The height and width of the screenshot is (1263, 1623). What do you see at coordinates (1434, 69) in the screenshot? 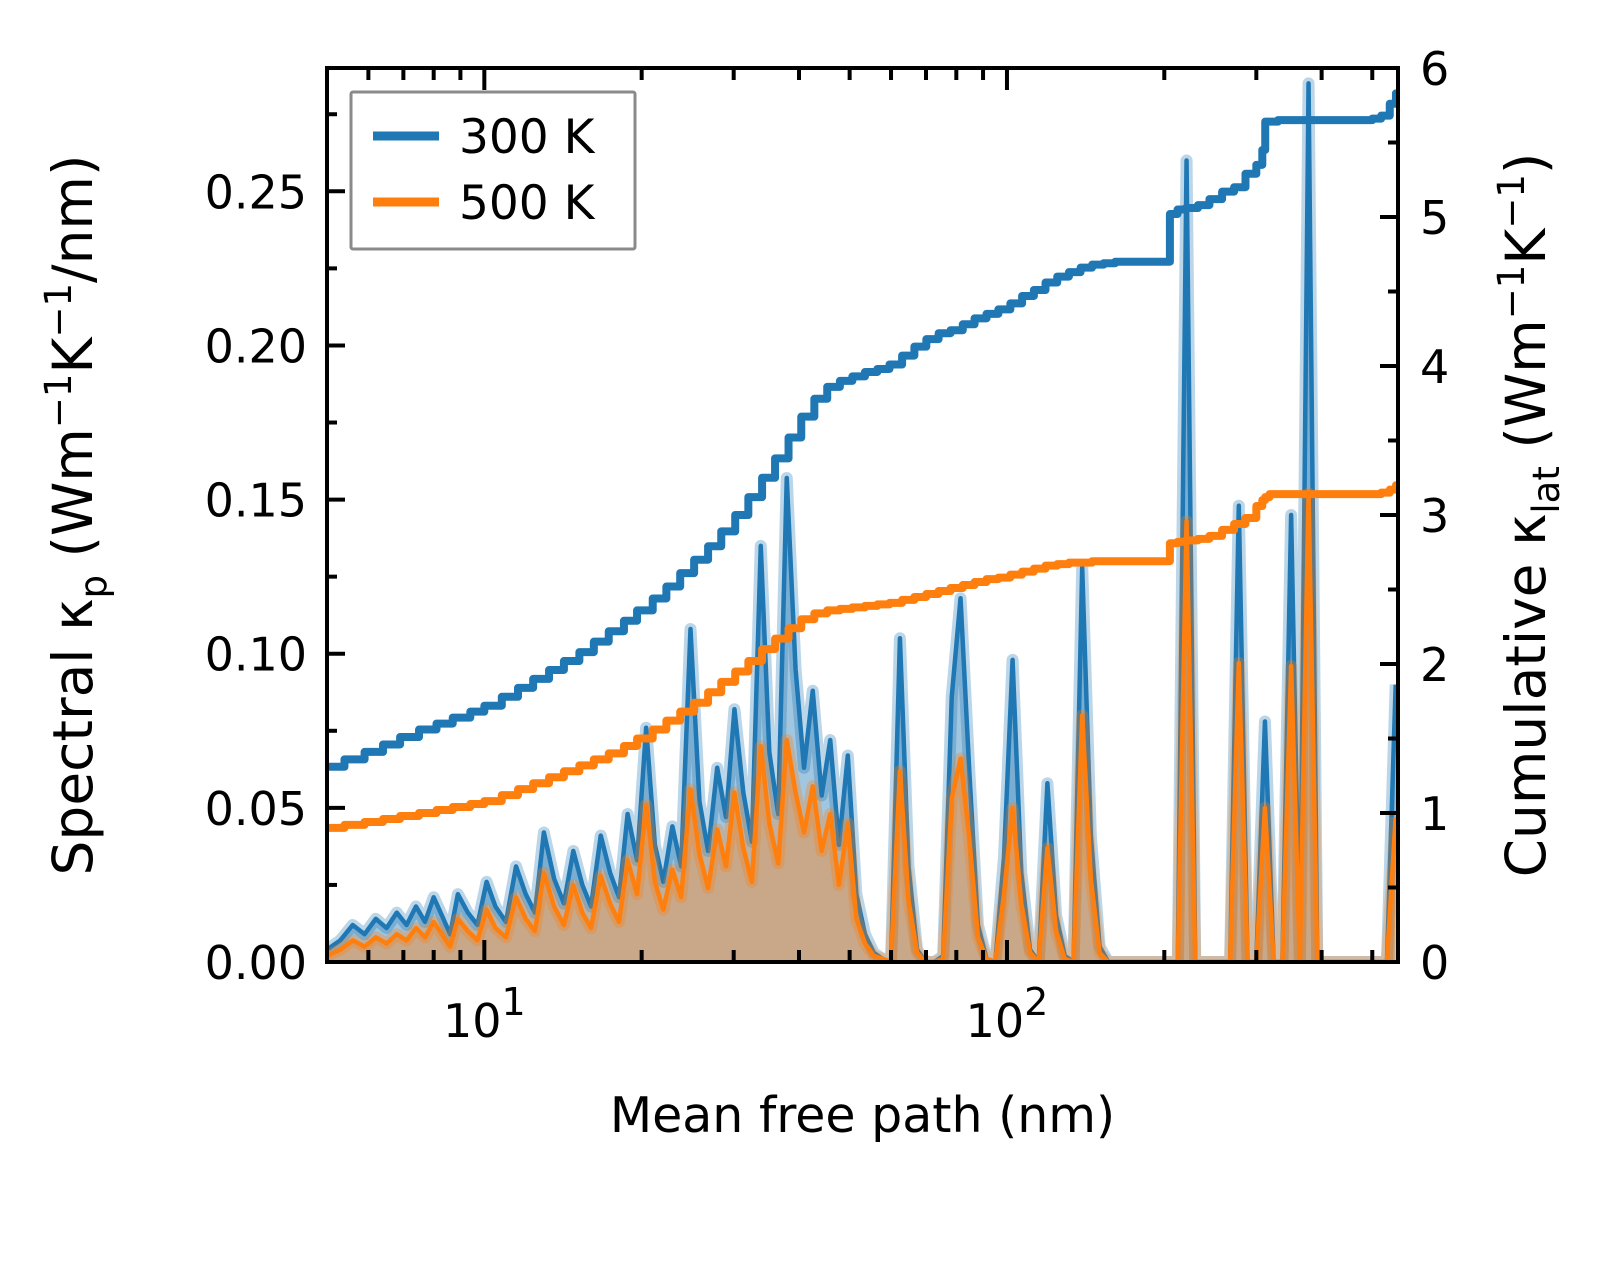
I see `y-right-tick-label: 6` at bounding box center [1434, 69].